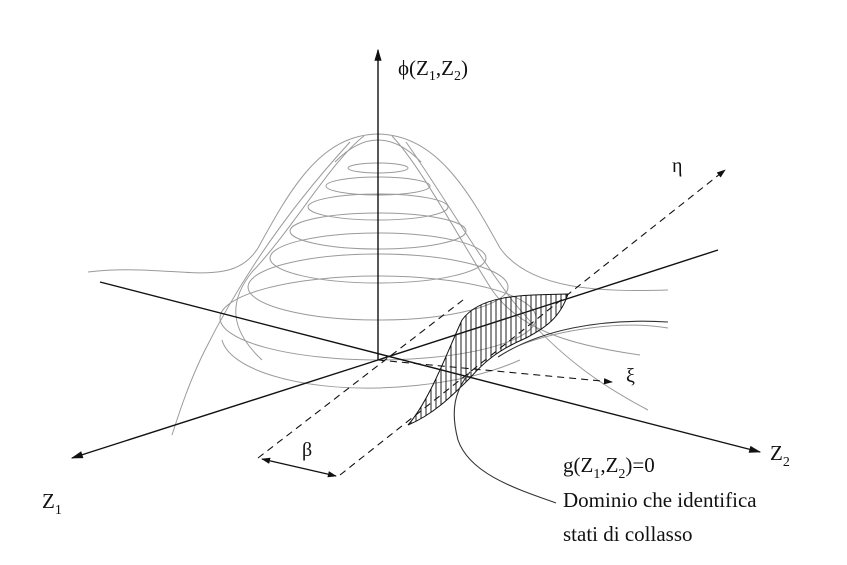 Image resolution: width=847 pixels, height=565 pixels. What do you see at coordinates (780, 455) in the screenshot?
I see `z2-label: Z2` at bounding box center [780, 455].